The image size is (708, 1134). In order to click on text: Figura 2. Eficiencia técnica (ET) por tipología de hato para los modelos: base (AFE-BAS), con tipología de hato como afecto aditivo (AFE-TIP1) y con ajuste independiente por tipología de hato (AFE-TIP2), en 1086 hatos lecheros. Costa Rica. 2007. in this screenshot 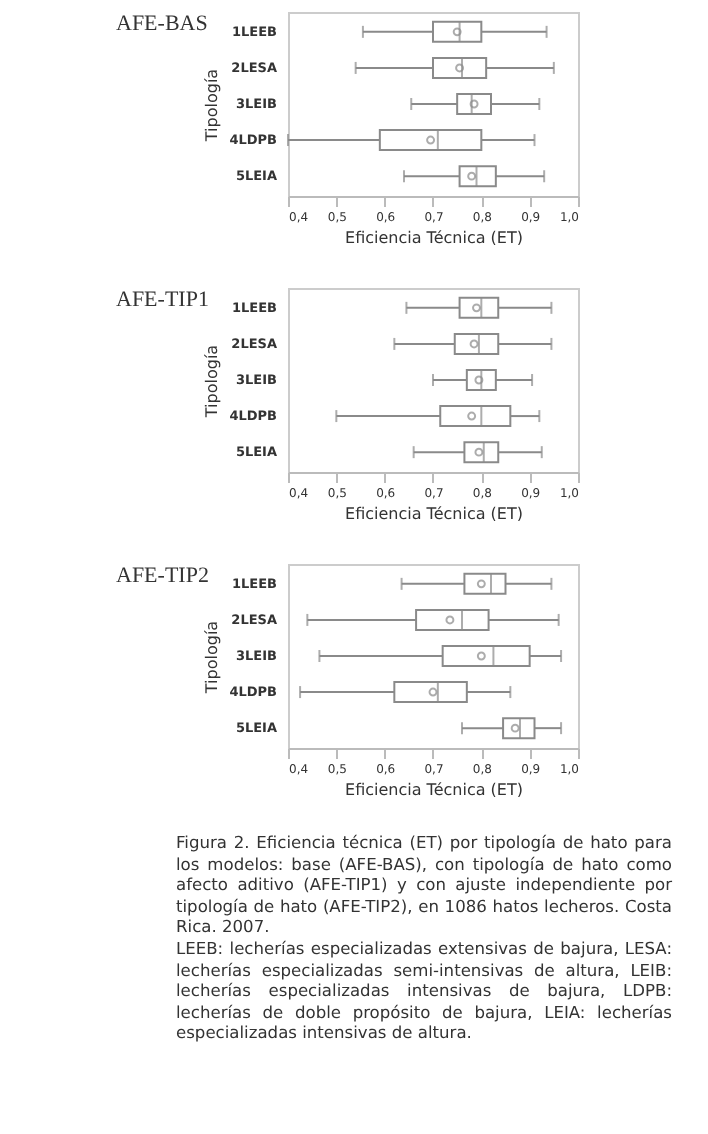, I will do `click(424, 885)`.